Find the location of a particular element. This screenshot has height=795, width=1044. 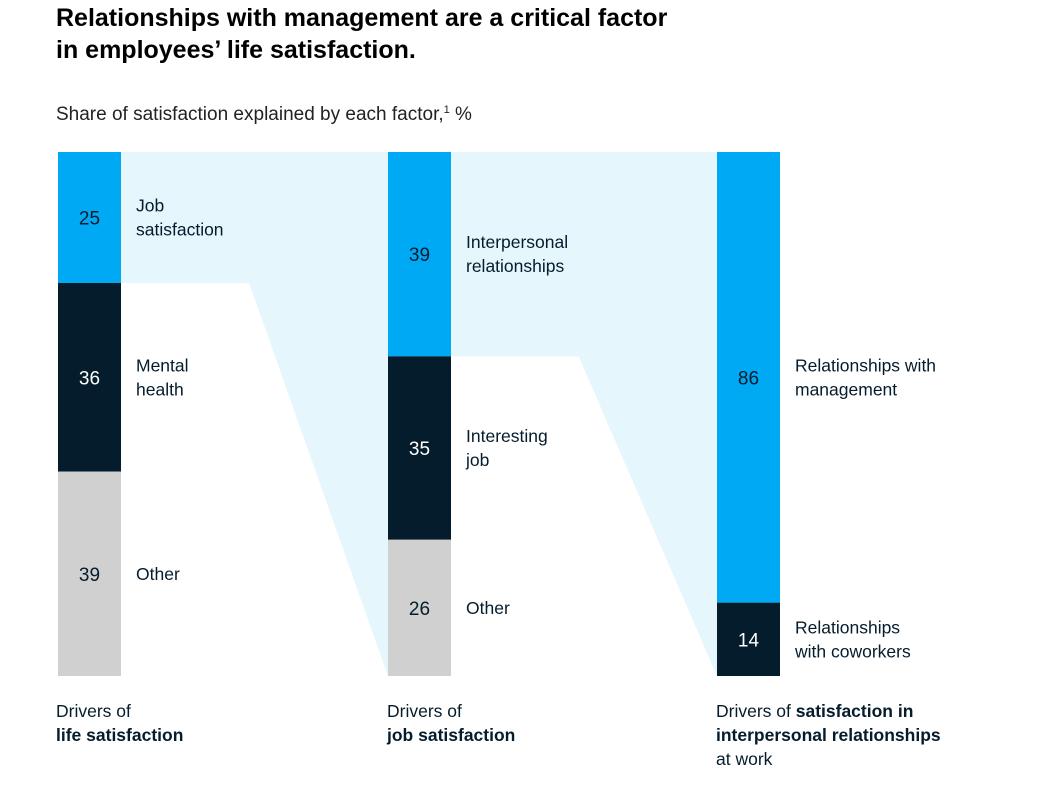

data-label: 26 is located at coordinates (419, 609).